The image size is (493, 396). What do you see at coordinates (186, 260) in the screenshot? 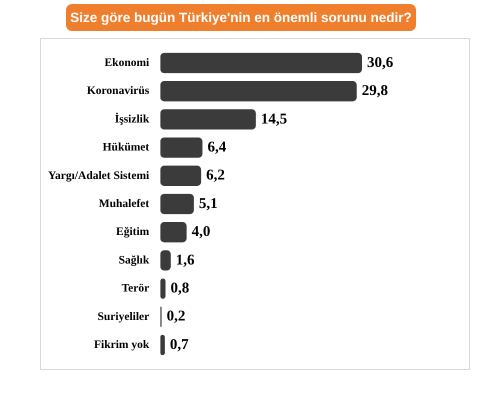
I see `data-label: 1,6` at bounding box center [186, 260].